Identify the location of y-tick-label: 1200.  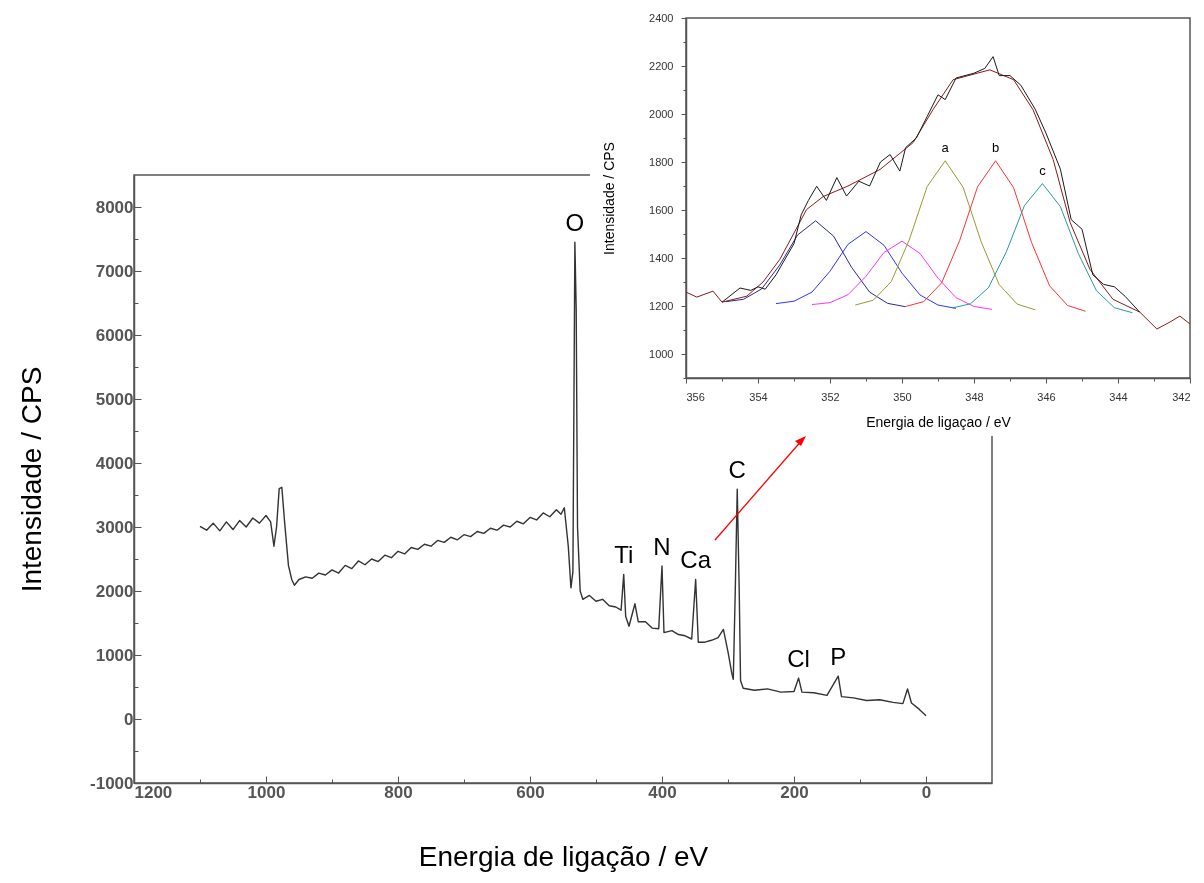
(661, 305).